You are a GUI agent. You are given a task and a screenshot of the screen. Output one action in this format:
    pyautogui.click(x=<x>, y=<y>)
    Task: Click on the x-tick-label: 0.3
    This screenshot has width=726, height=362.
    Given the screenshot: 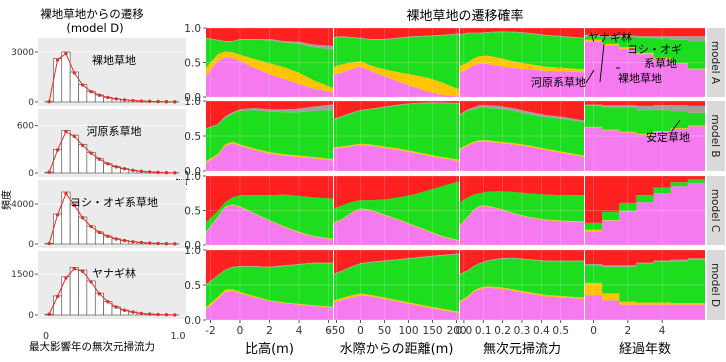 What is the action you would take?
    pyautogui.click(x=522, y=331)
    